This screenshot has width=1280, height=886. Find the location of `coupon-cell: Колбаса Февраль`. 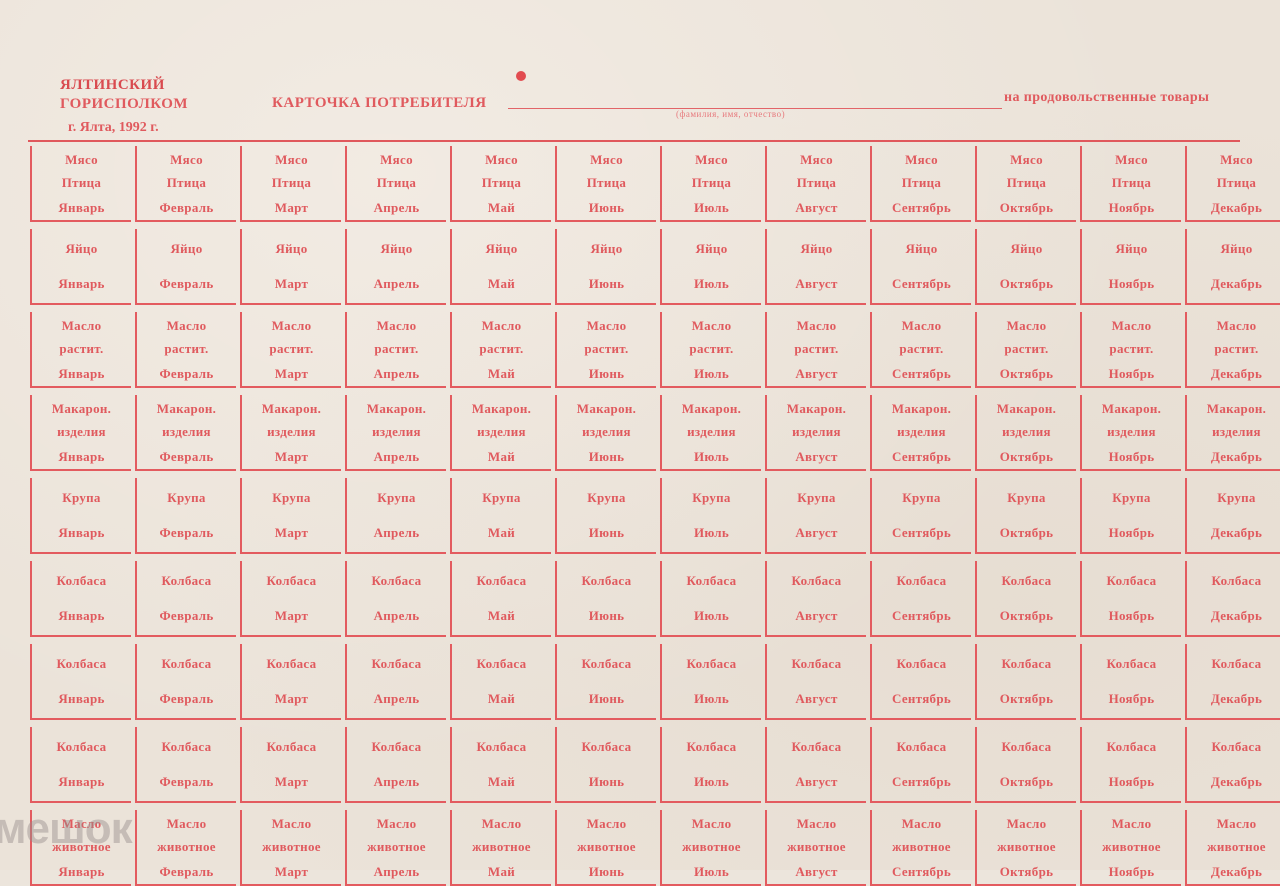

coupon-cell: Колбаса Февраль is located at coordinates (185, 765).